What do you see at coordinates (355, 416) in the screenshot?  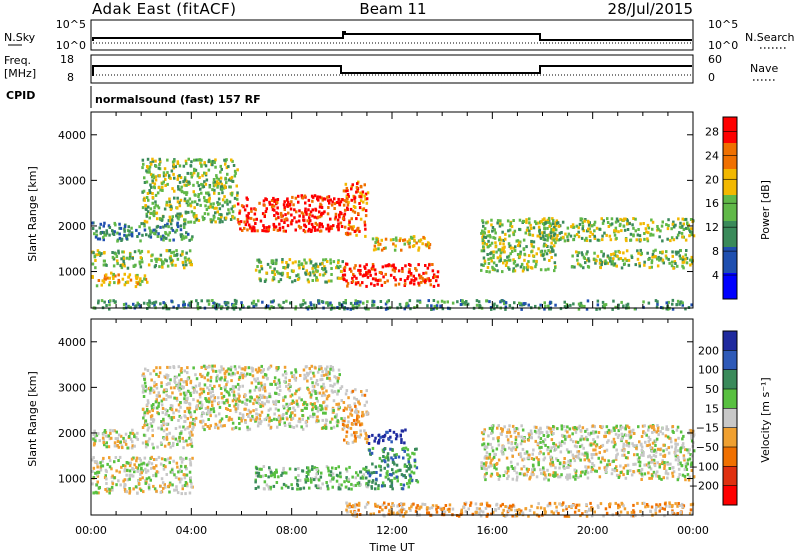 I see `velocity-echo-region` at bounding box center [355, 416].